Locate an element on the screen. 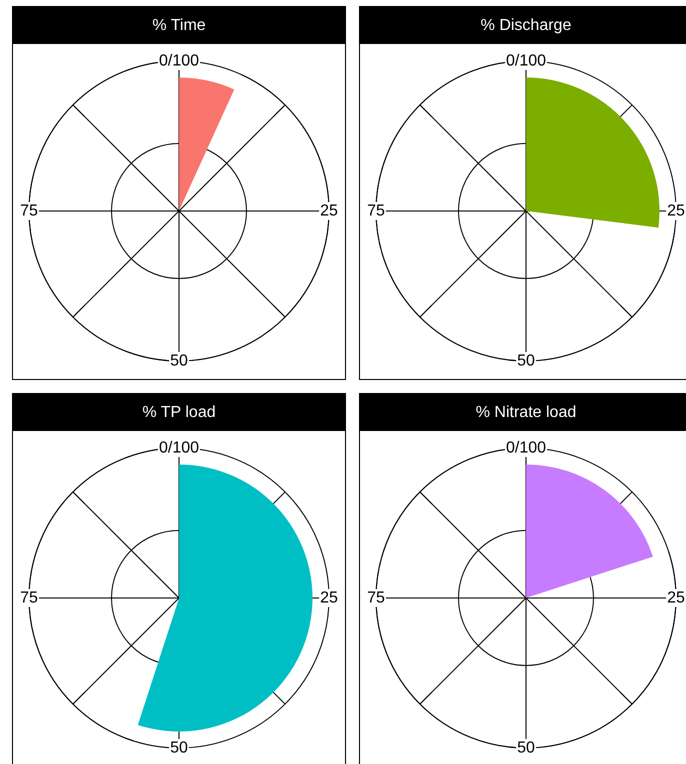 The height and width of the screenshot is (764, 686). chart-title: % TP load is located at coordinates (179, 412).